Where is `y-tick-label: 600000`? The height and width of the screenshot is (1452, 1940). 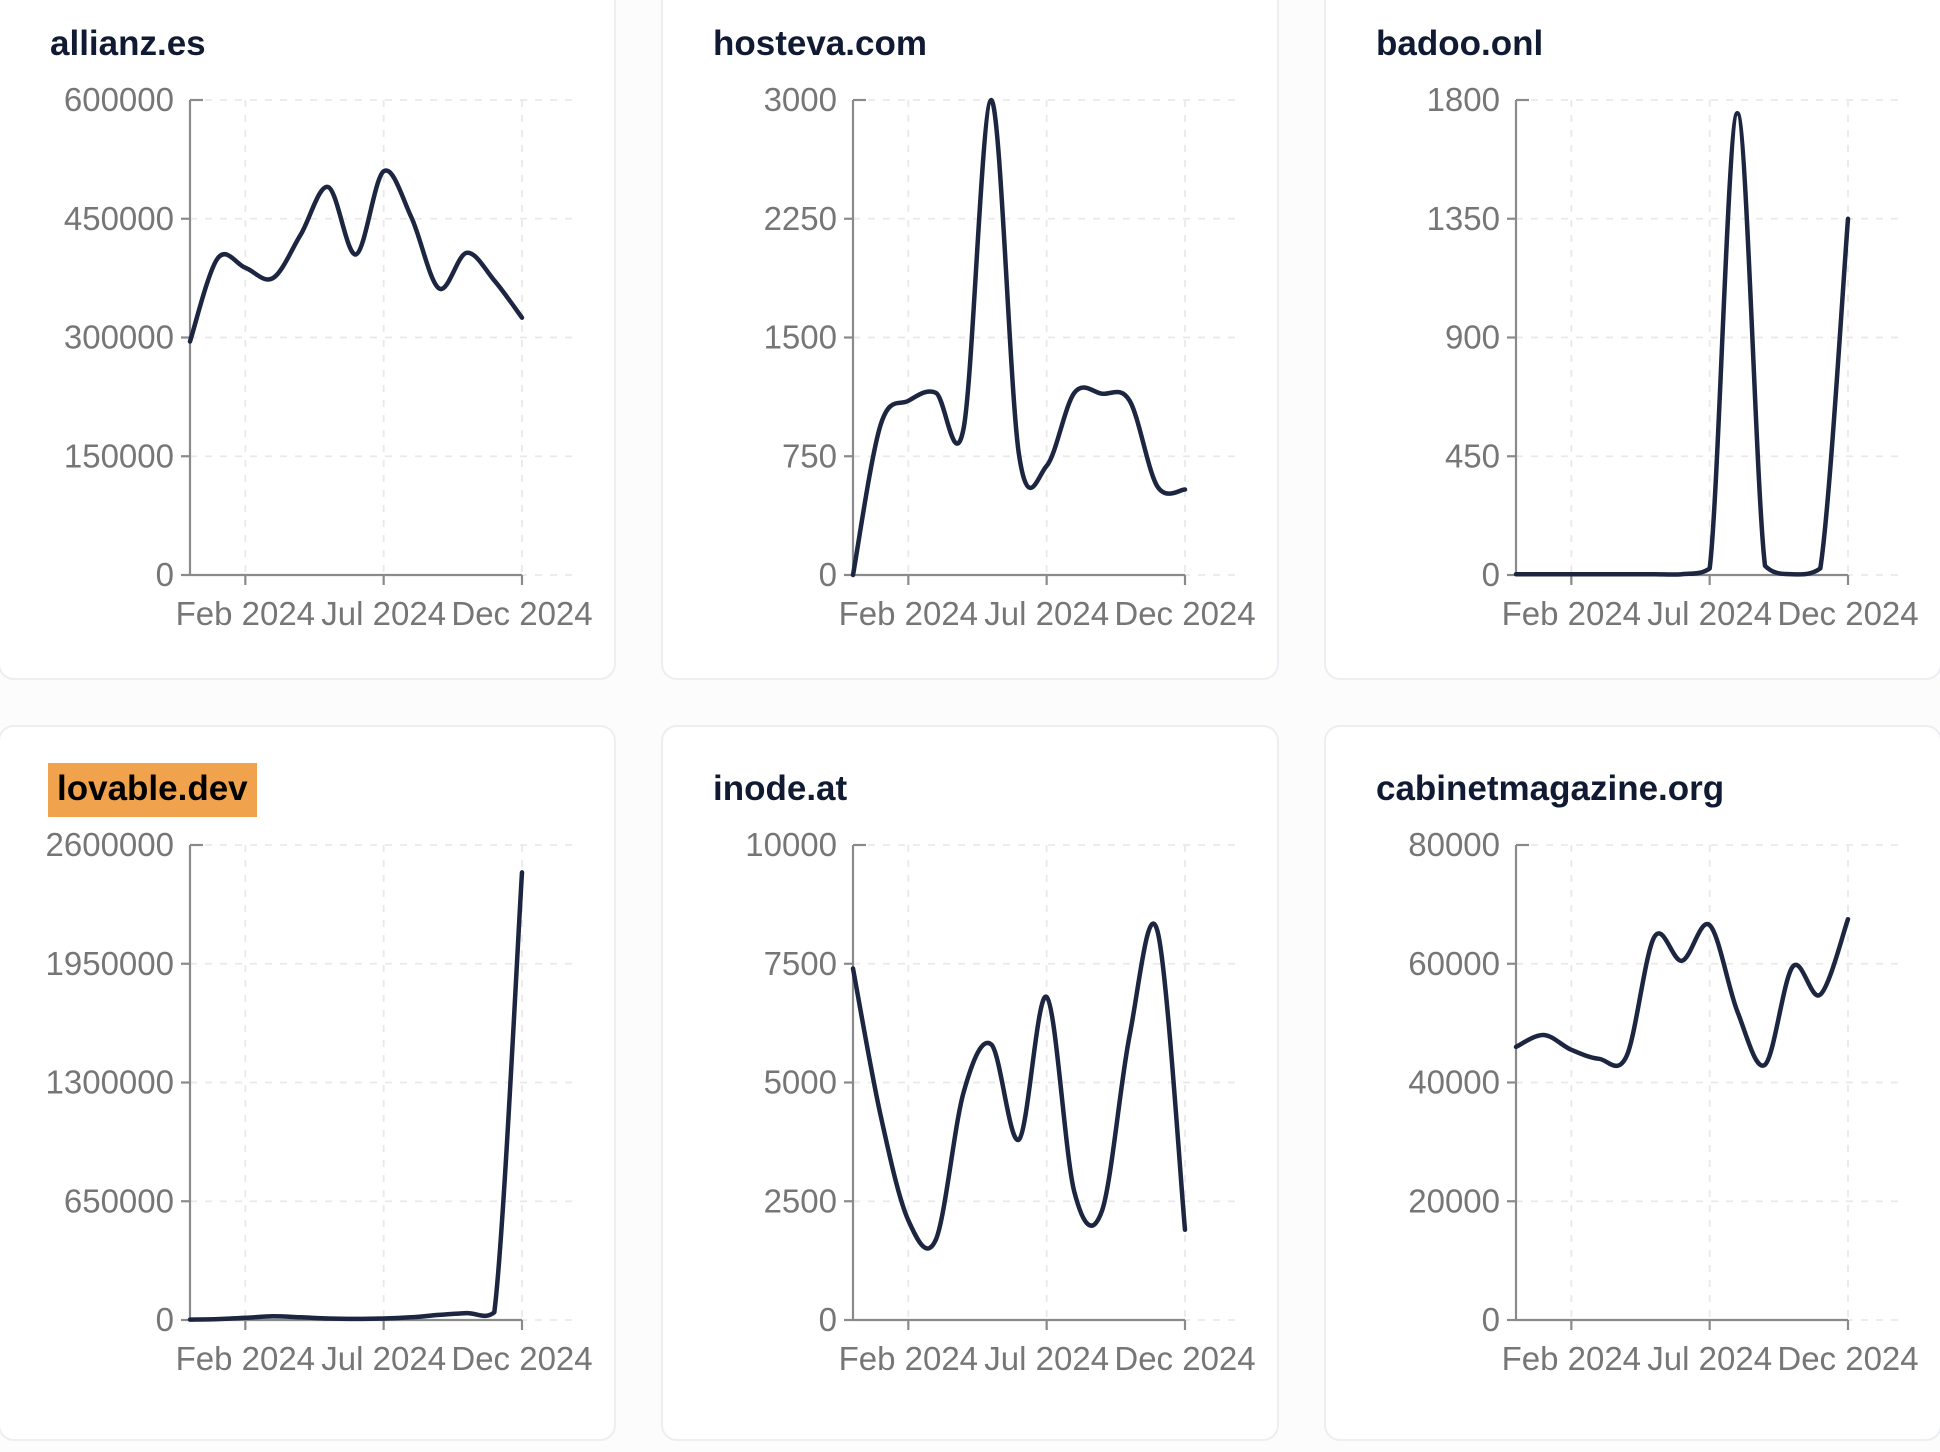
y-tick-label: 600000 is located at coordinates (119, 99).